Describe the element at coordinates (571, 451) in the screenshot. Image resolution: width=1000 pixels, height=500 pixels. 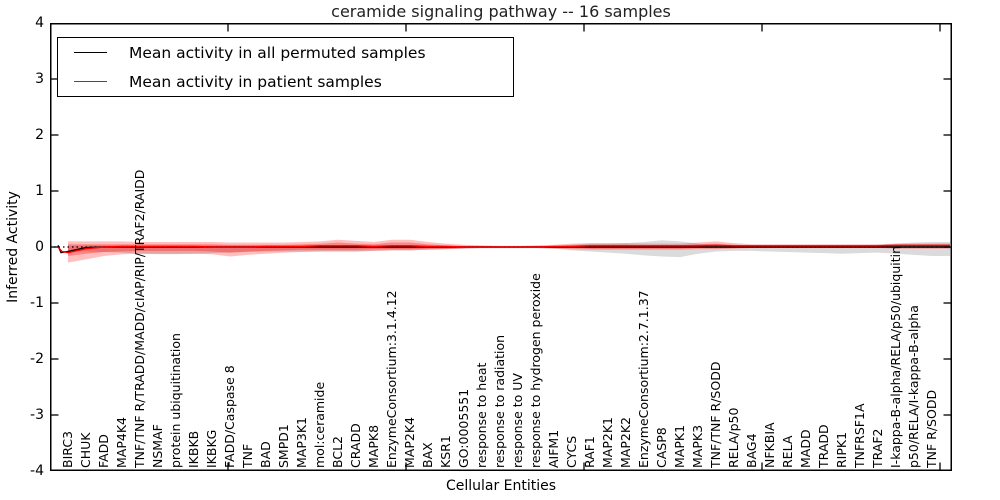
I see `x-entity-label: CYCS` at that location.